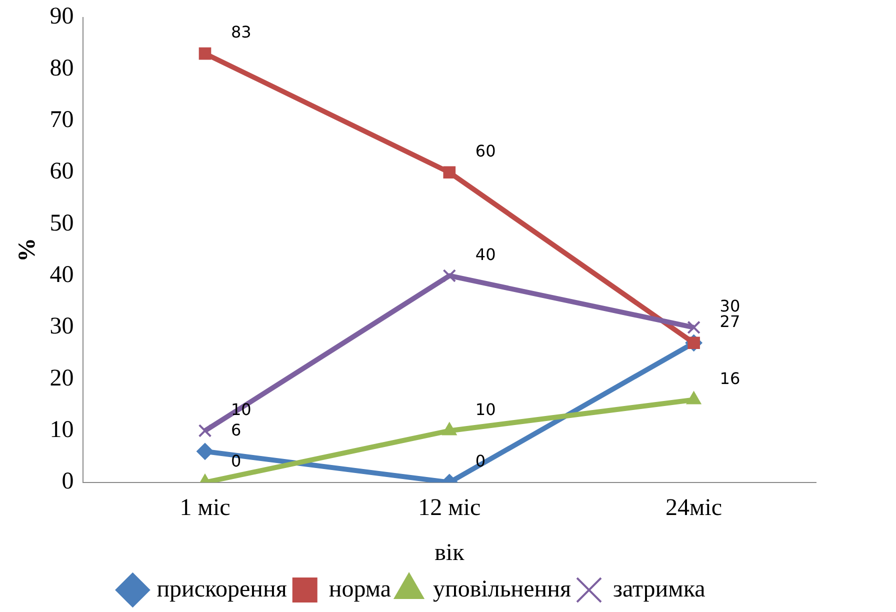 The width and height of the screenshot is (896, 612). What do you see at coordinates (221, 589) in the screenshot?
I see `legend-label: прискорення` at bounding box center [221, 589].